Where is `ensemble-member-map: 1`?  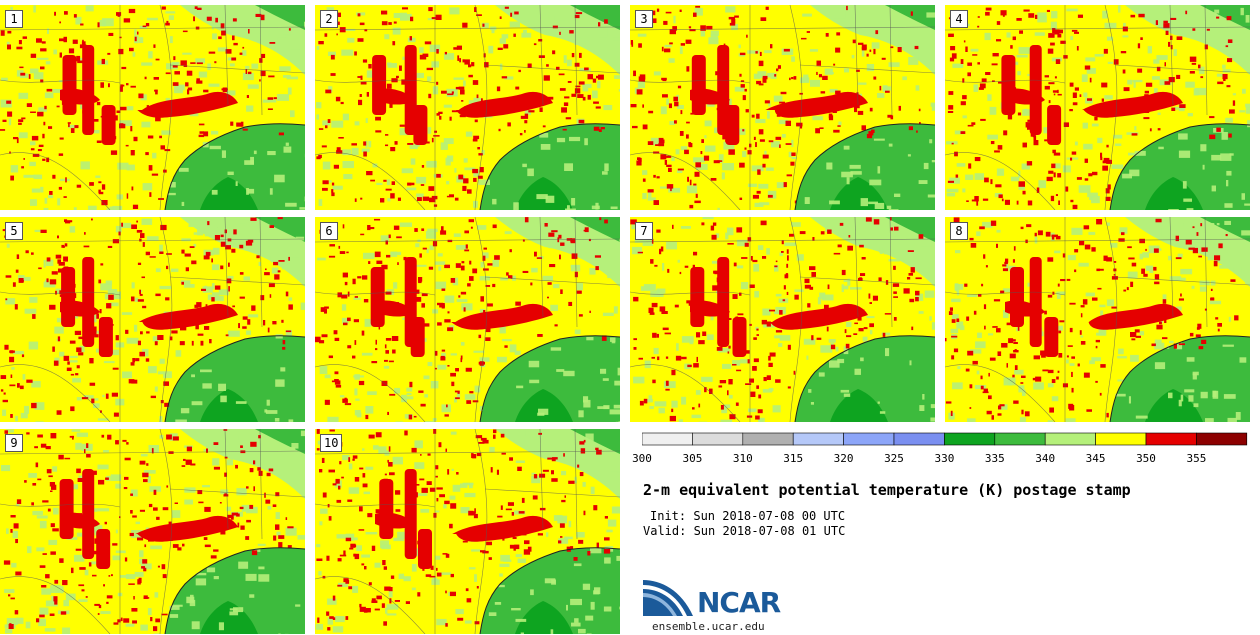
ensemble-member-map: 1 is located at coordinates (152, 107).